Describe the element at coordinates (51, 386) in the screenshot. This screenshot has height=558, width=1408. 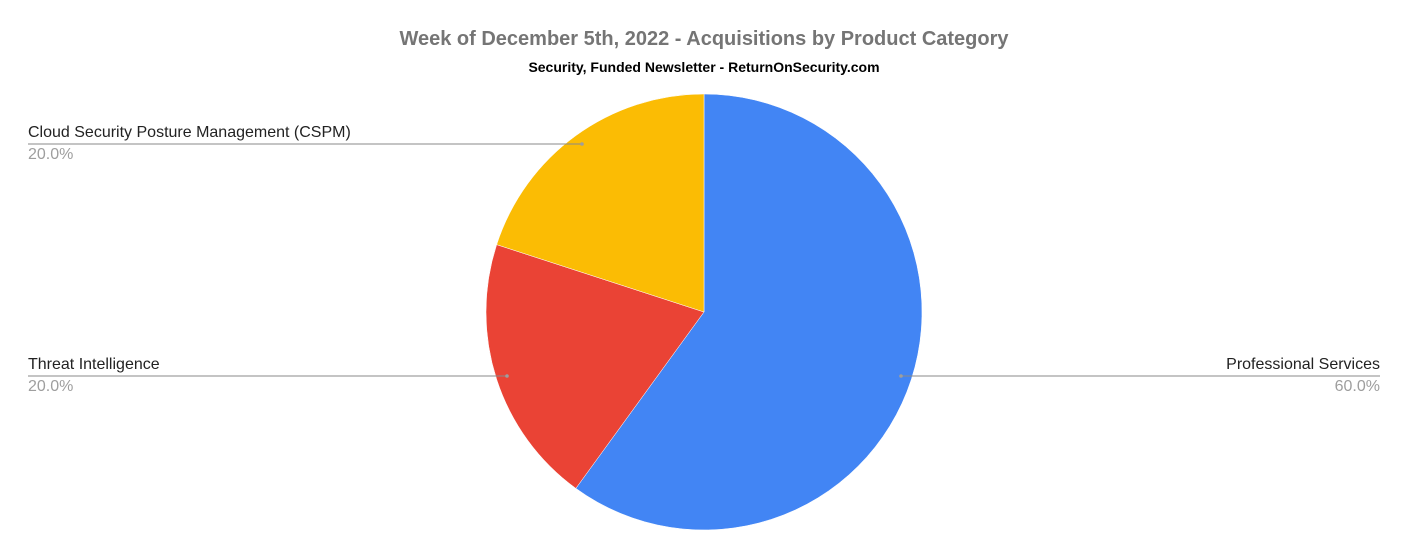
I see `slice-percent-threat-intelligence: 20.0%` at that location.